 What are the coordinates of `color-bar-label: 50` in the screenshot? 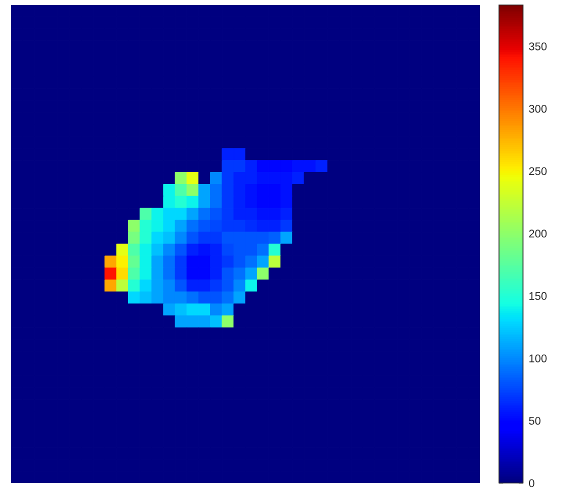 It's located at (534, 420).